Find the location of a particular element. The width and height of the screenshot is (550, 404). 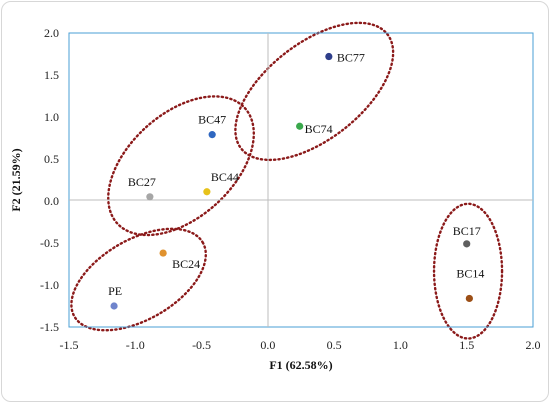

point-label-bc24: BC24 is located at coordinates (186, 264).